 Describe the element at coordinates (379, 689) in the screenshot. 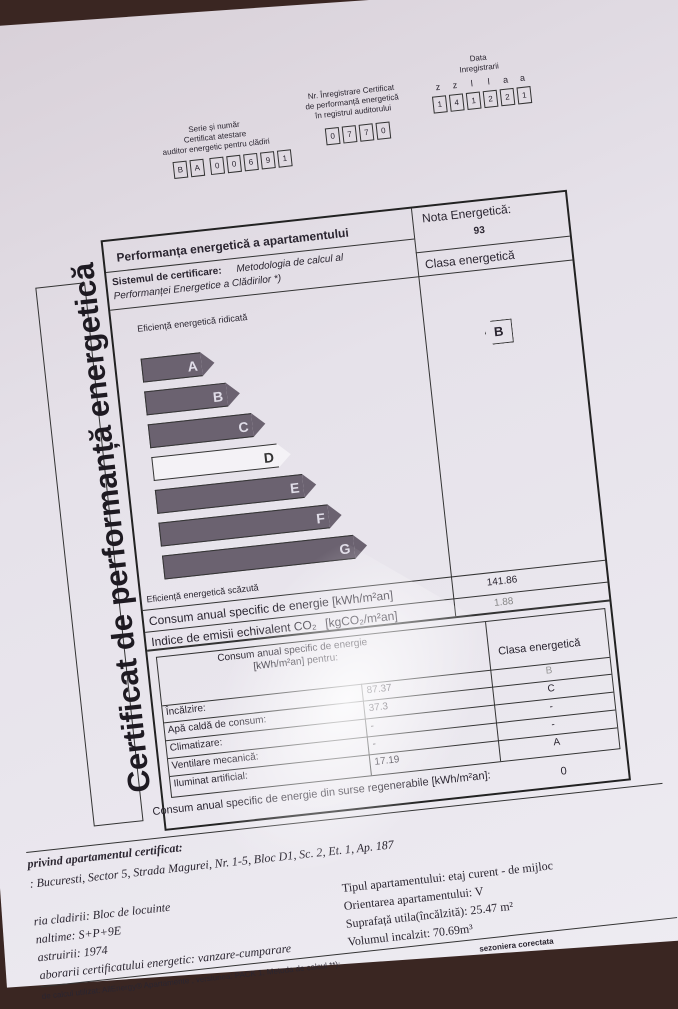

I see `row-value: 87.37` at that location.